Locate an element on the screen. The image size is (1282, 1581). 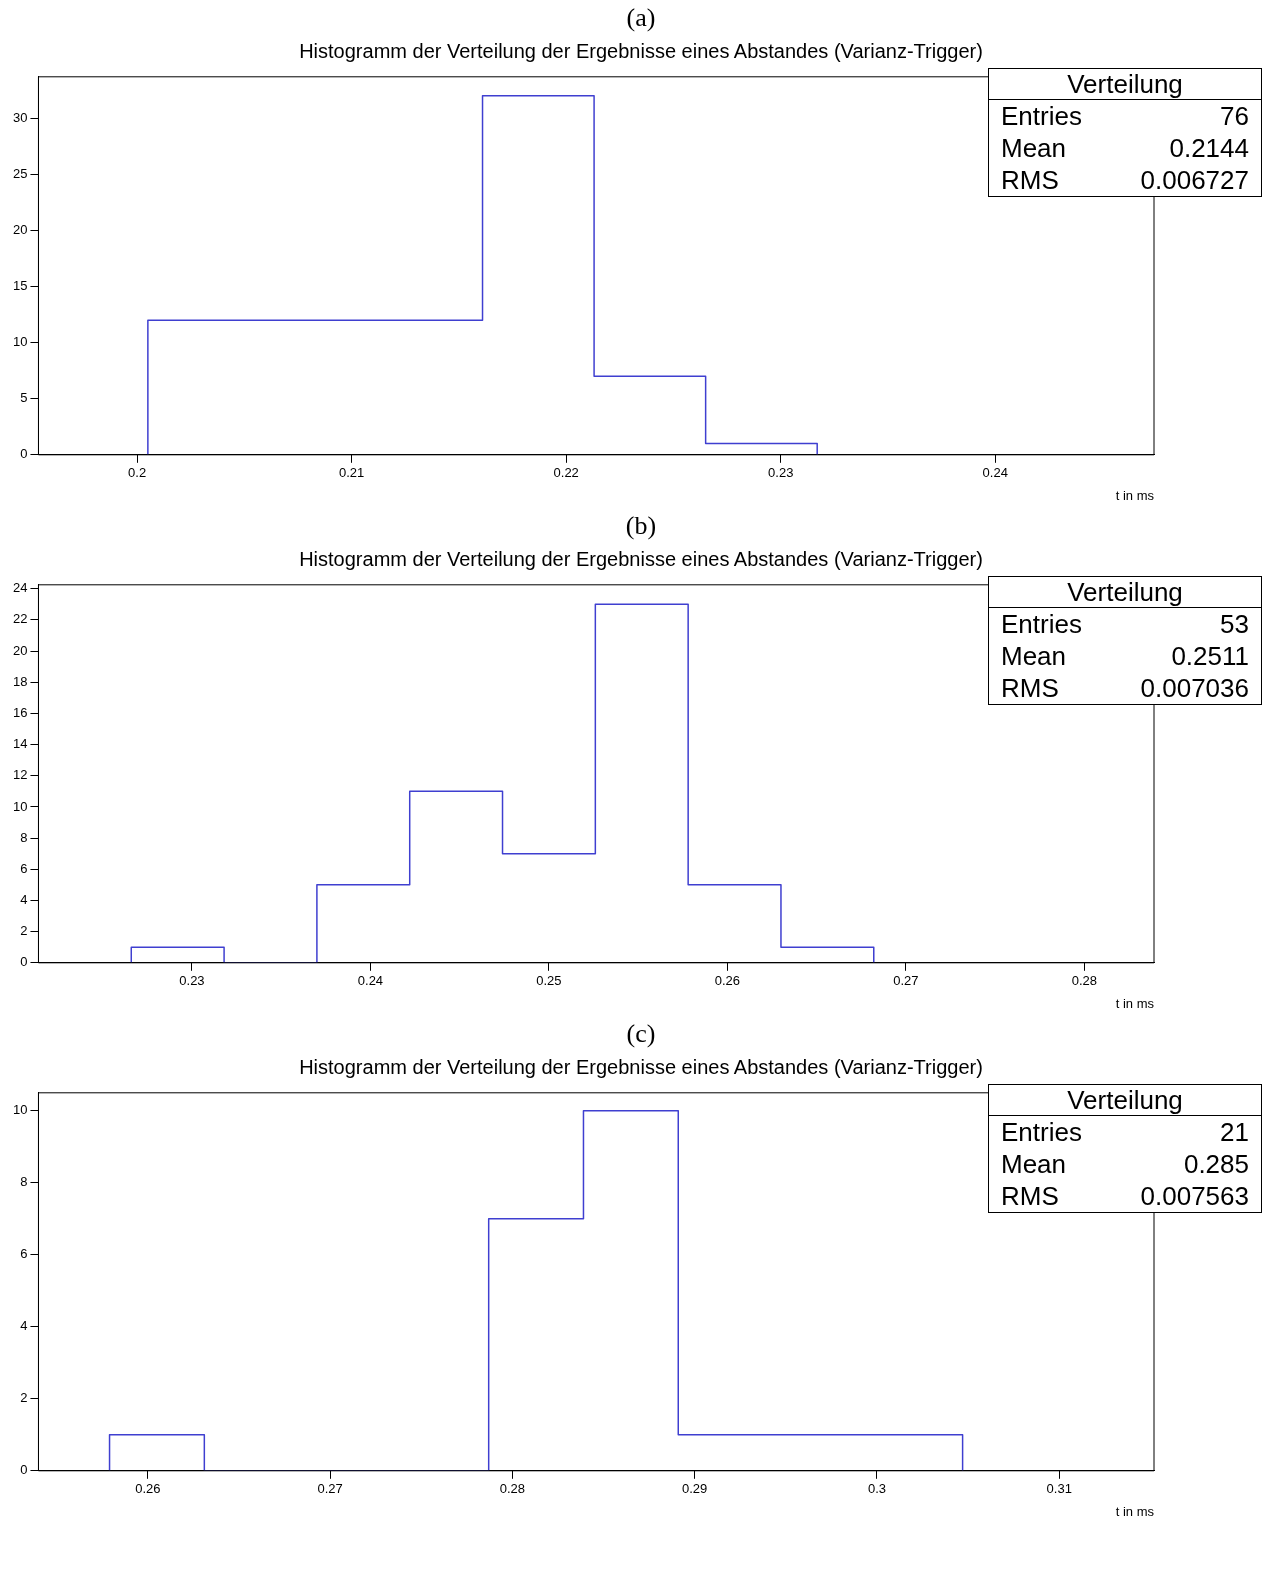
y-tick-label: 14 is located at coordinates (20, 744).